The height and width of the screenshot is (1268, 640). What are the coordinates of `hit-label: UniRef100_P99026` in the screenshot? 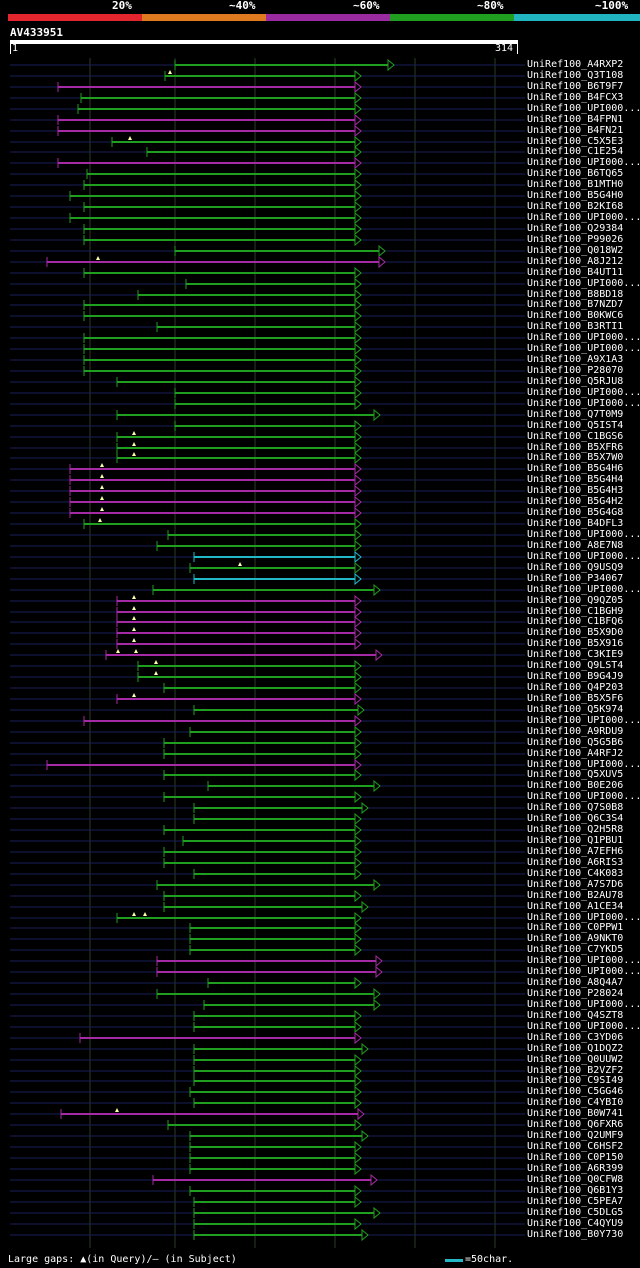 It's located at (575, 239).